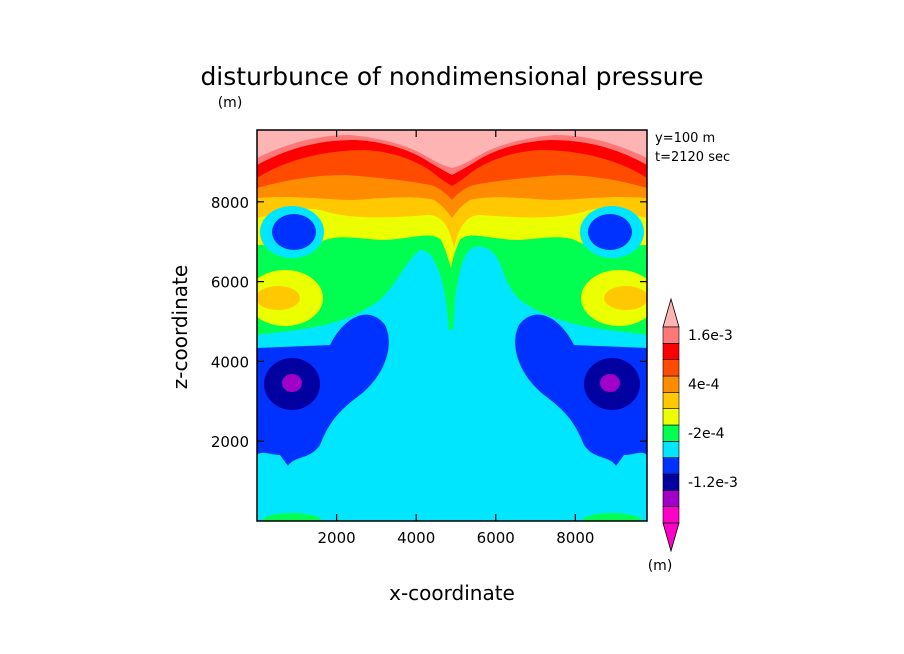  I want to click on chart-title: disturbunce of nondimensional pressure, so click(451, 76).